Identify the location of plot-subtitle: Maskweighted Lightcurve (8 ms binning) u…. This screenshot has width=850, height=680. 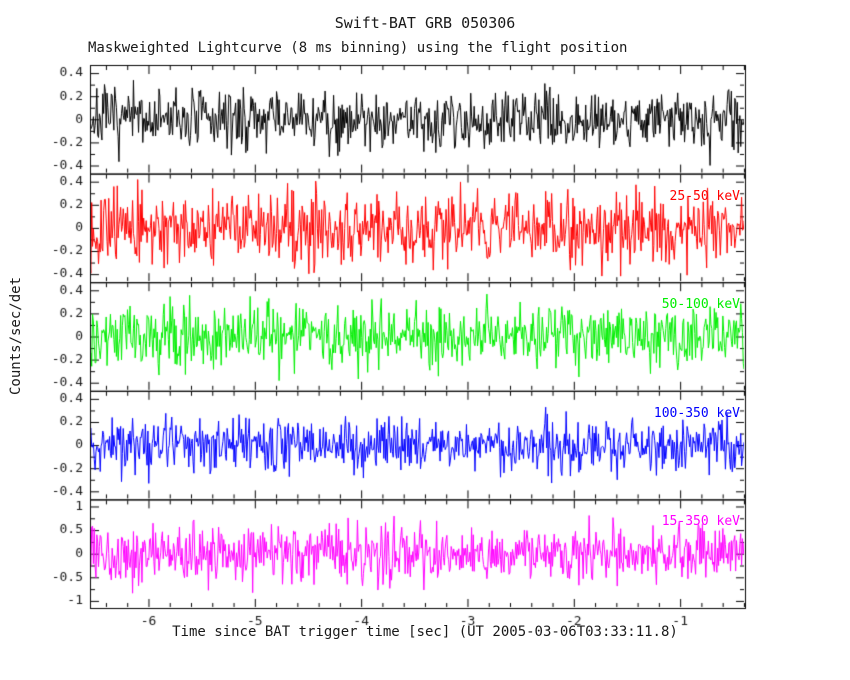
(358, 48).